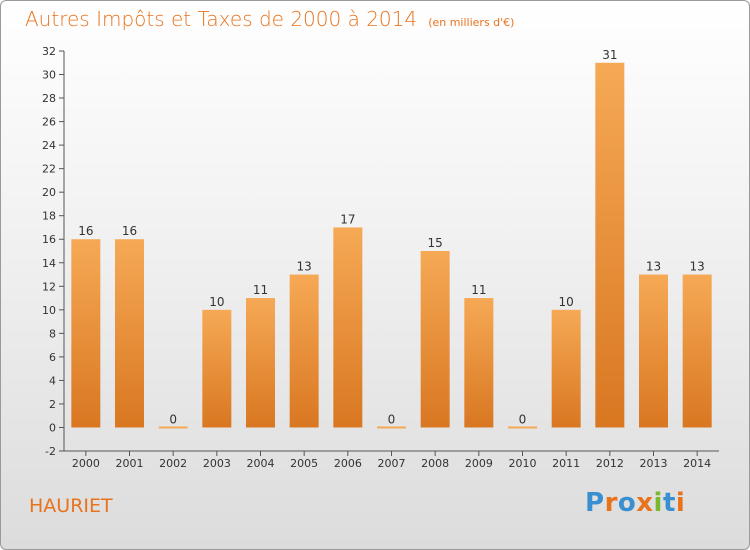  I want to click on y-tick-label: 12, so click(49, 286).